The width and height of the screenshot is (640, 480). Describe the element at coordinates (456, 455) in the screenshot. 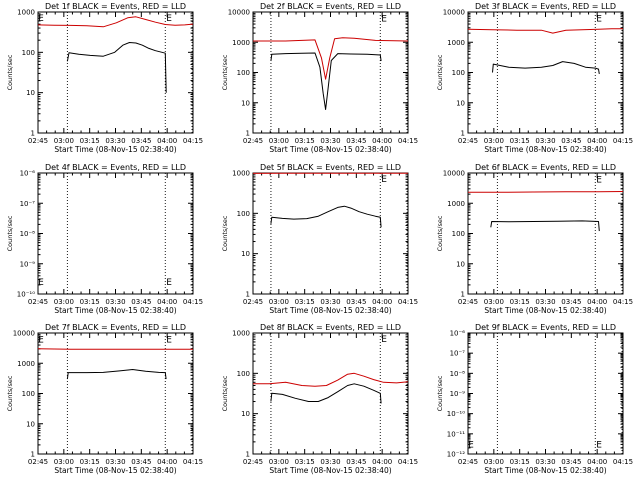

I see `y-tick-label: 10⁻¹²` at that location.